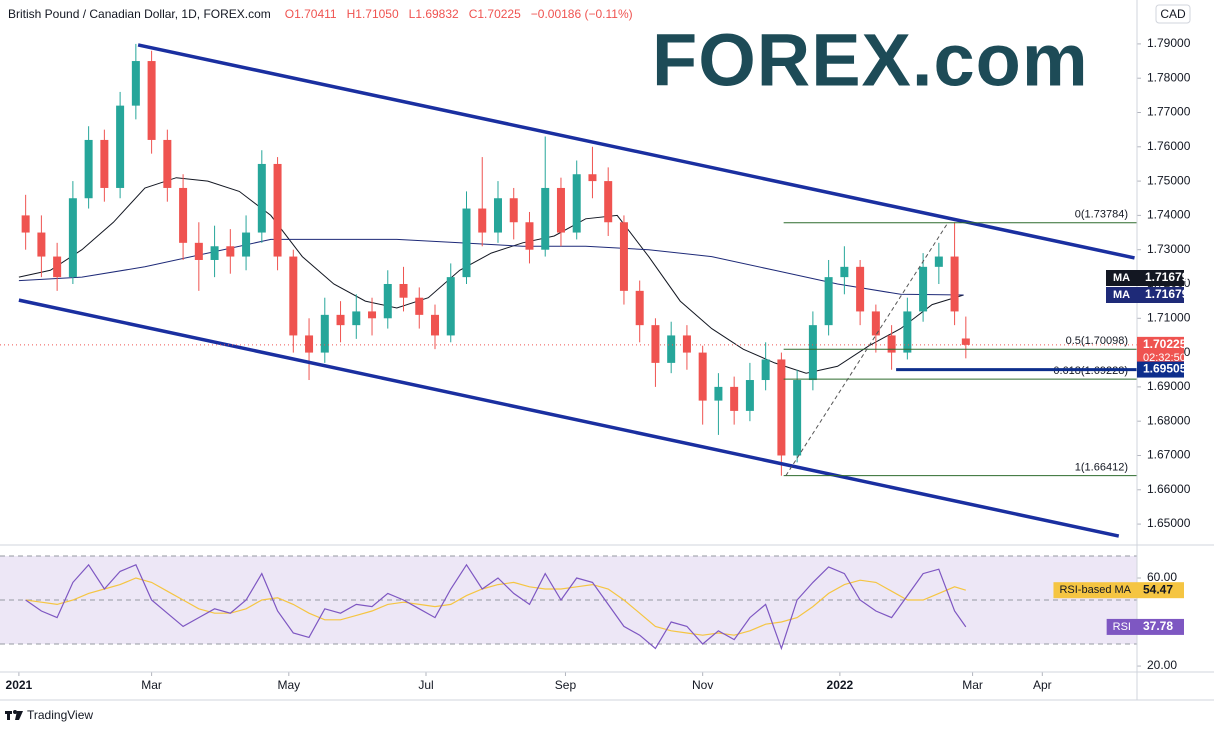 This screenshot has height=733, width=1214. Describe the element at coordinates (1169, 112) in the screenshot. I see `y-tick-label: 1.77000` at that location.